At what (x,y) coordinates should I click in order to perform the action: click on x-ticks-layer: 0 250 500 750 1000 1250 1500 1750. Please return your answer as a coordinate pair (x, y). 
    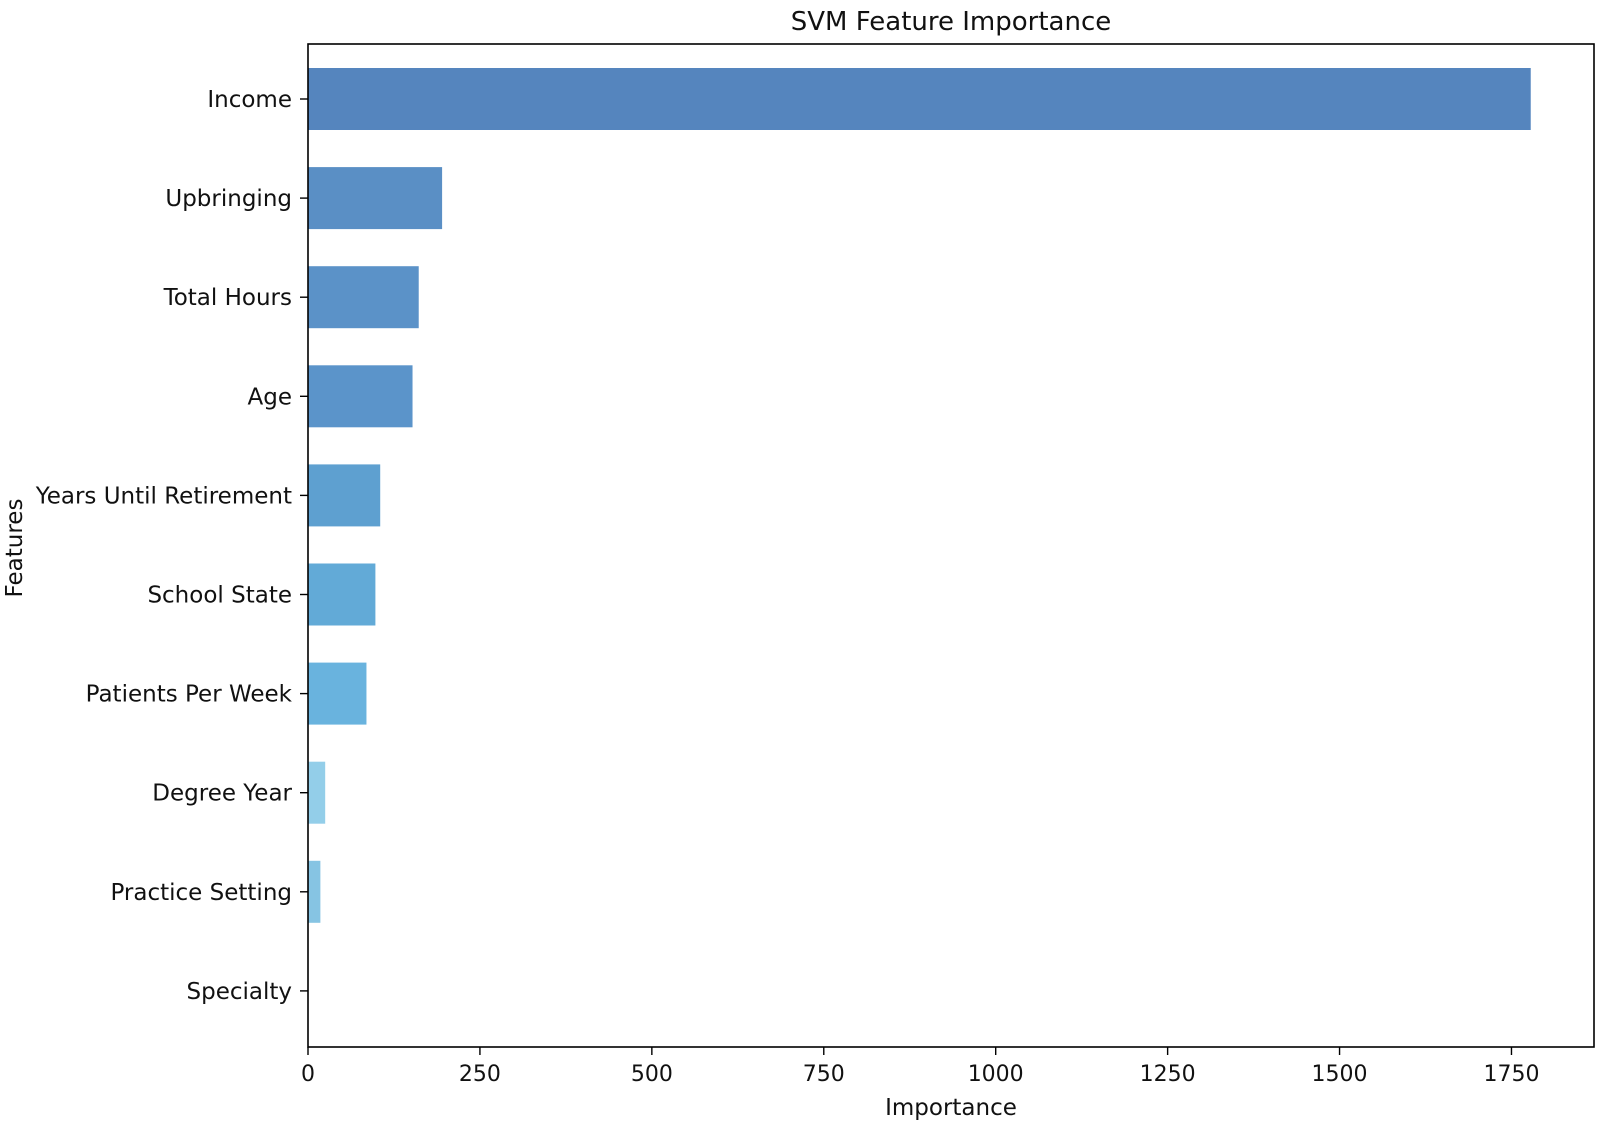
    Looking at the image, I should click on (920, 1067).